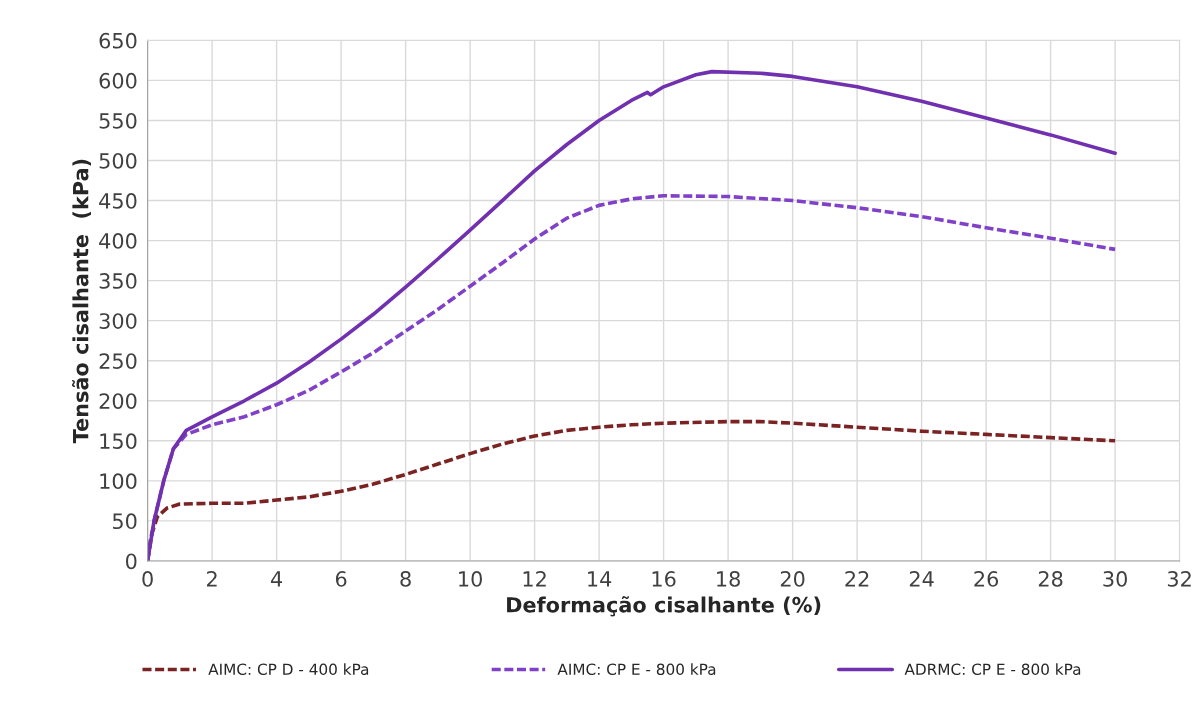 This screenshot has height=721, width=1200. What do you see at coordinates (147, 579) in the screenshot?
I see `x-tick-label: 0` at bounding box center [147, 579].